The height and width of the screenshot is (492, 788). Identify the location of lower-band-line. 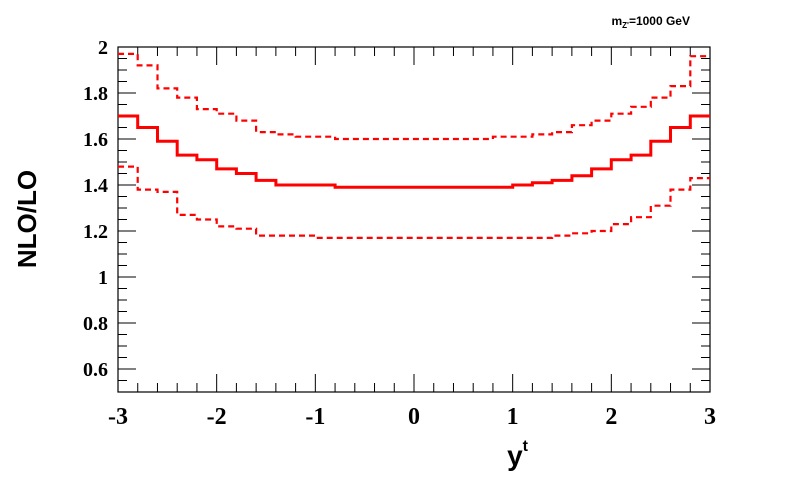
(414, 202).